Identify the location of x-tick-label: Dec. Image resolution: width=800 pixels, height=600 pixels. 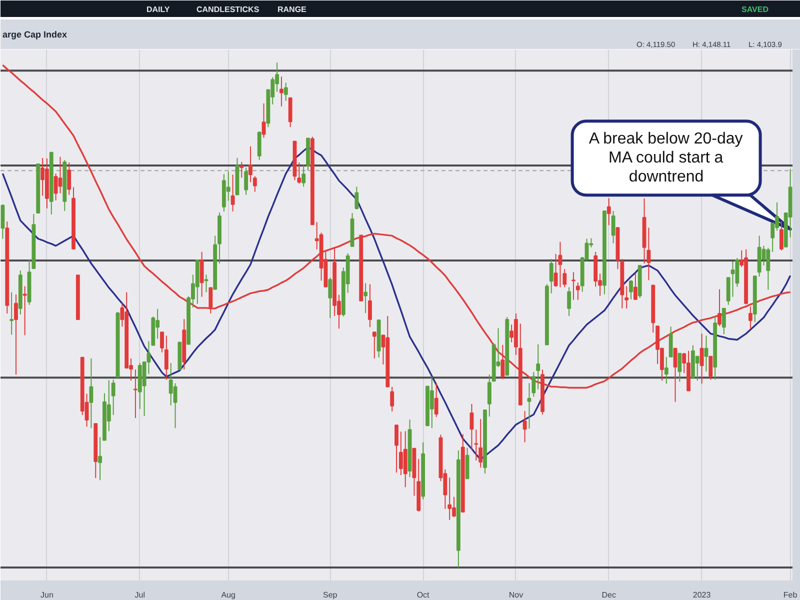
(609, 595).